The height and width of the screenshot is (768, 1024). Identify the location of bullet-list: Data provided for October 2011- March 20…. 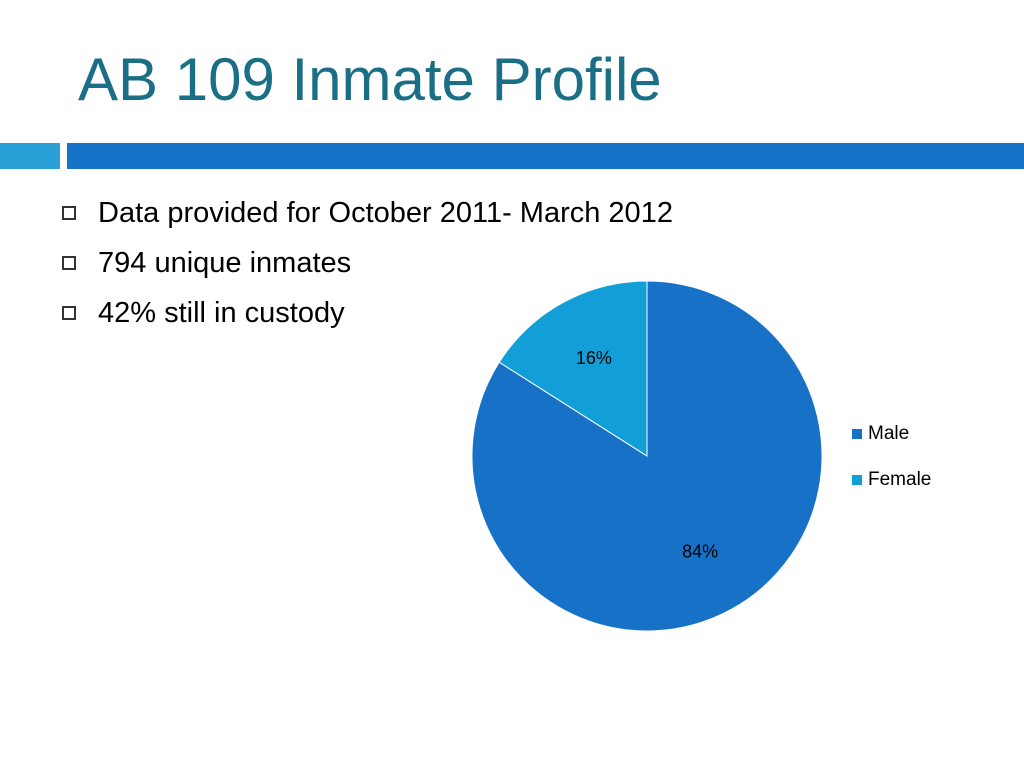
(367, 263).